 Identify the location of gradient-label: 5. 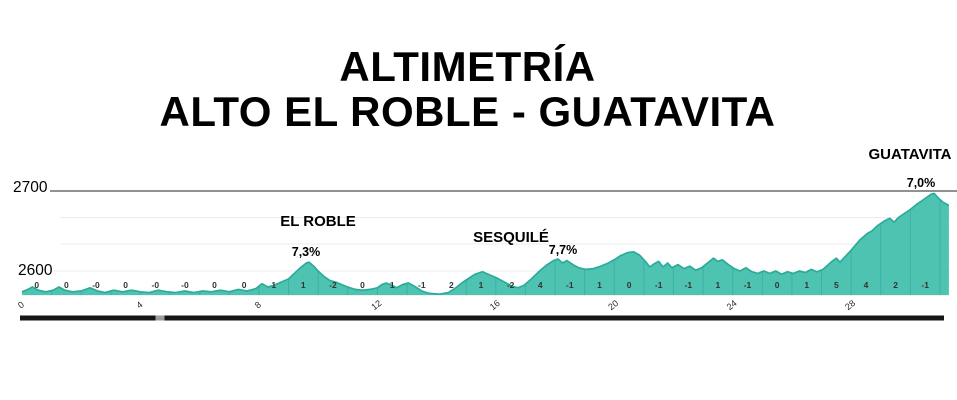
(836, 285).